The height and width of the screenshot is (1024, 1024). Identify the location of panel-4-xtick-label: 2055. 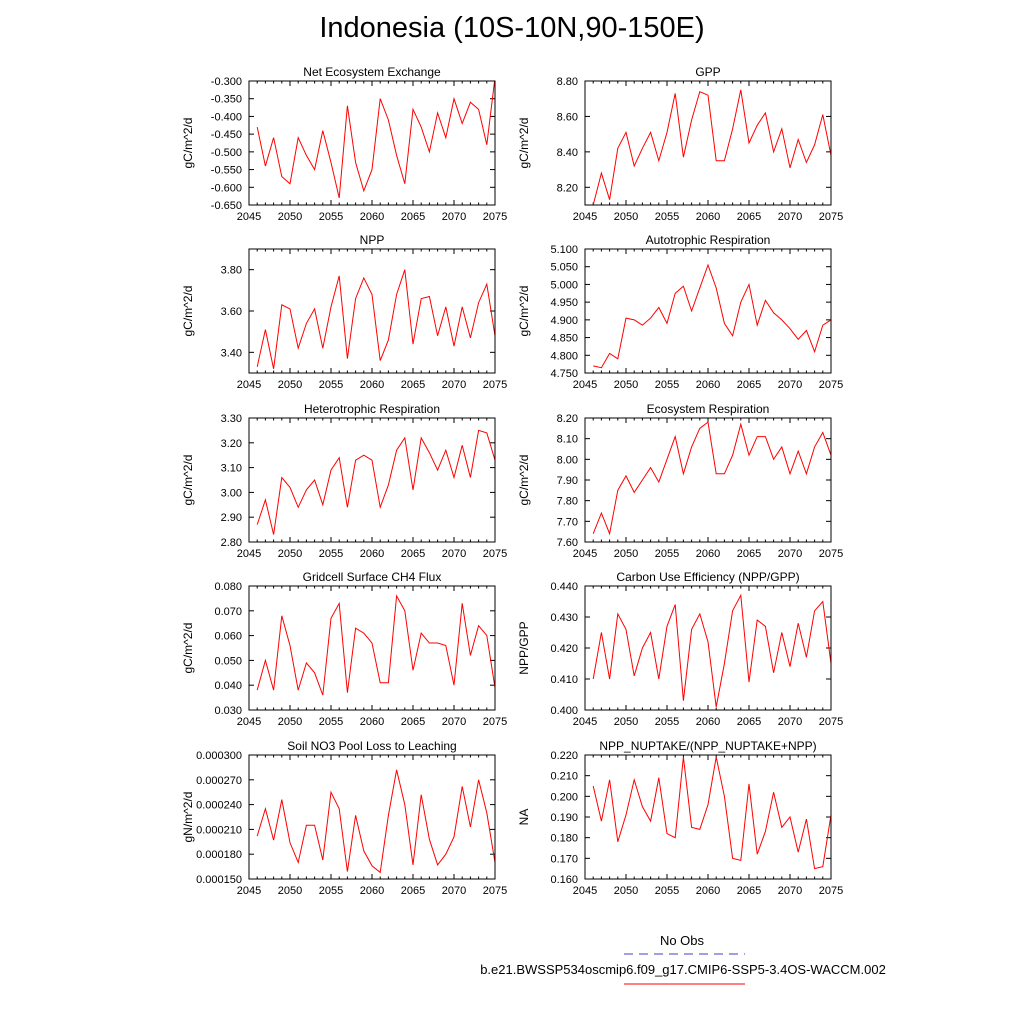
(667, 385).